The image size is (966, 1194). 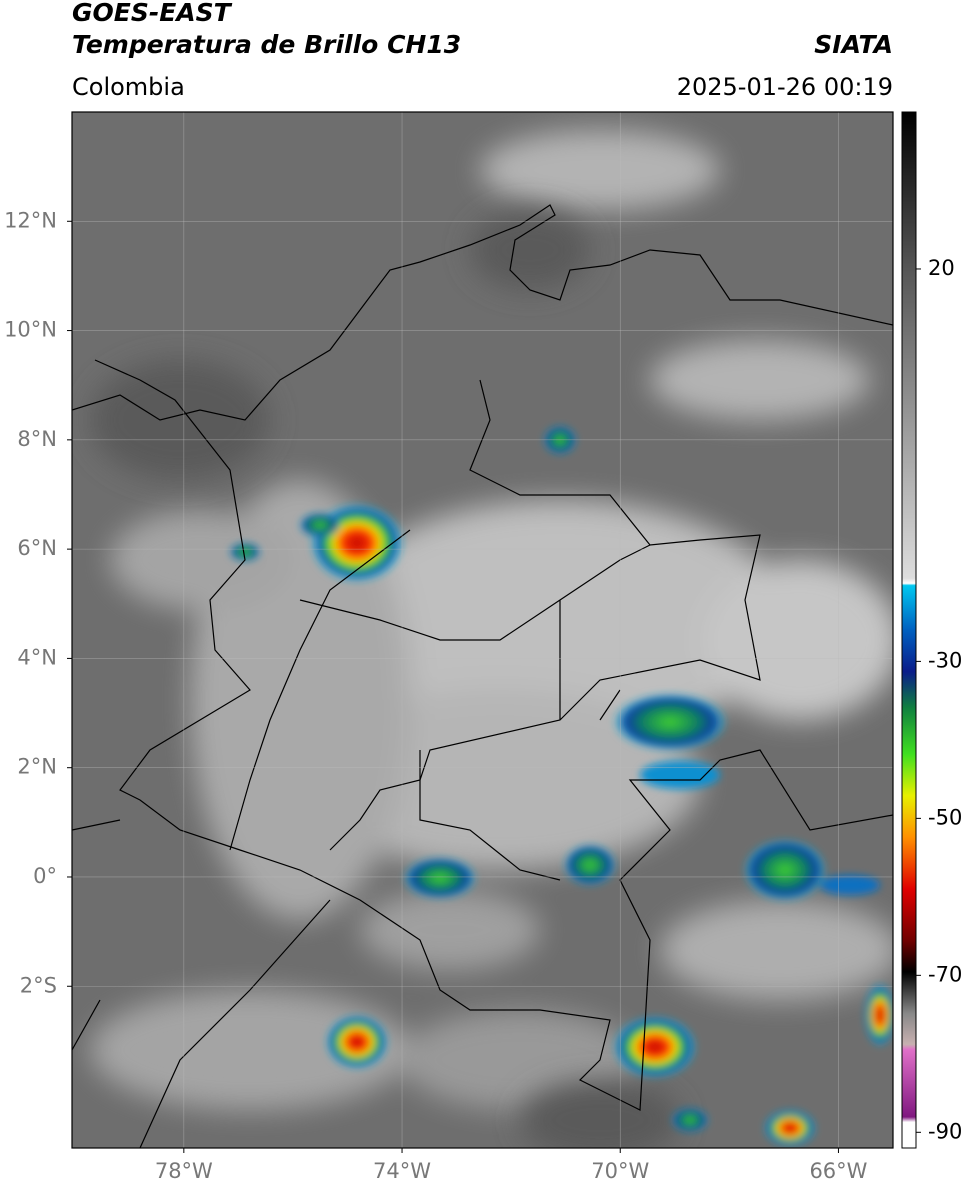 What do you see at coordinates (945, 817) in the screenshot?
I see `colorbar-tick-label: -50` at bounding box center [945, 817].